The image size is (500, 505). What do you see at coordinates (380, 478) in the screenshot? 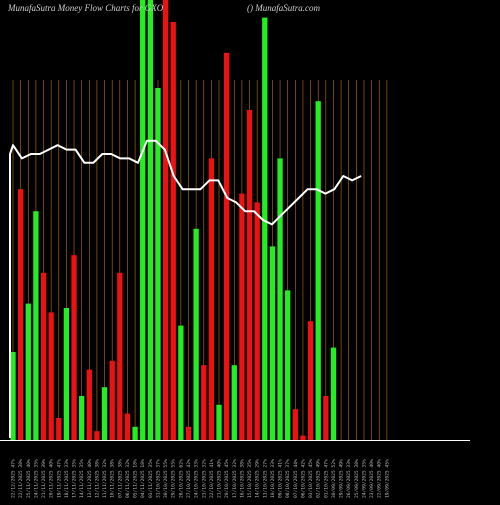
I see `x-tick-label: 22/09/2025 40%` at bounding box center [380, 478].